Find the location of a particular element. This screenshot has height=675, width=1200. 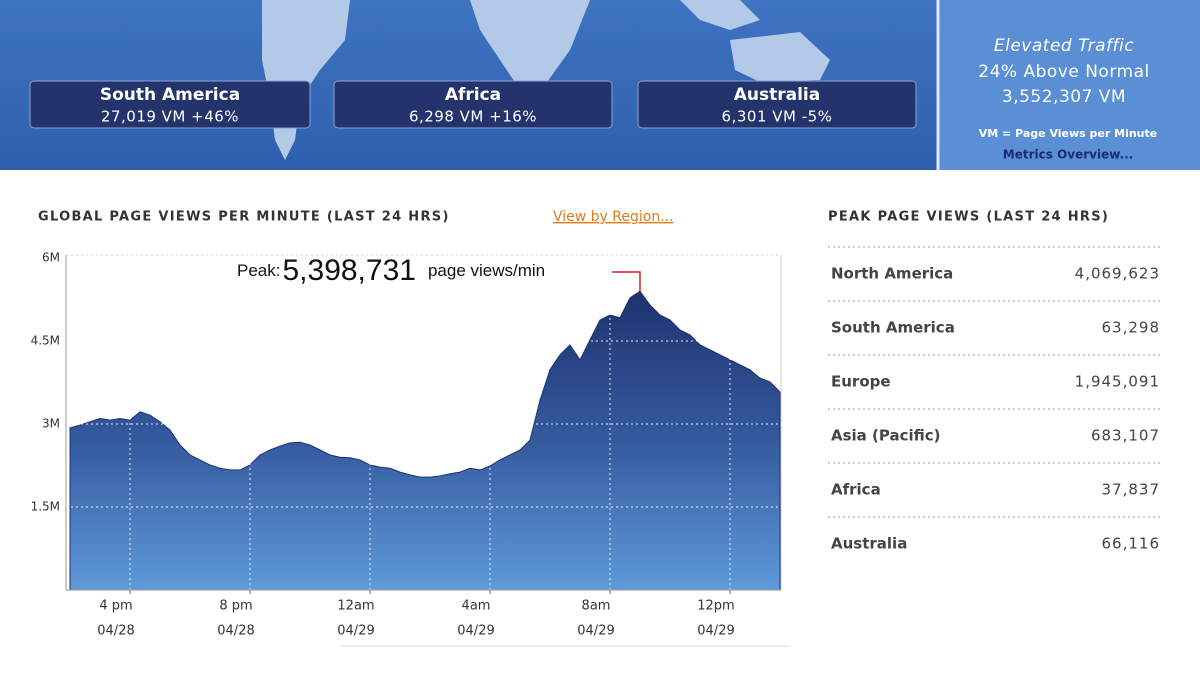

row-value: 4,069,623 is located at coordinates (1117, 274).